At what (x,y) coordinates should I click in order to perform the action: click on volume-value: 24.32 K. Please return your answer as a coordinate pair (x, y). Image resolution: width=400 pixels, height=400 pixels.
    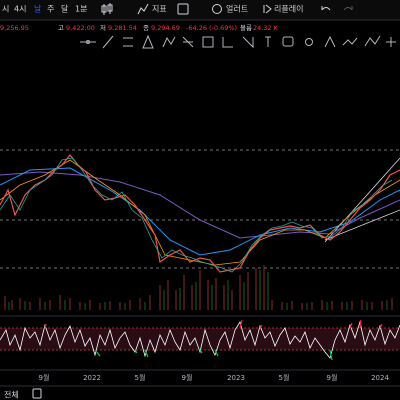
    Looking at the image, I should click on (266, 28).